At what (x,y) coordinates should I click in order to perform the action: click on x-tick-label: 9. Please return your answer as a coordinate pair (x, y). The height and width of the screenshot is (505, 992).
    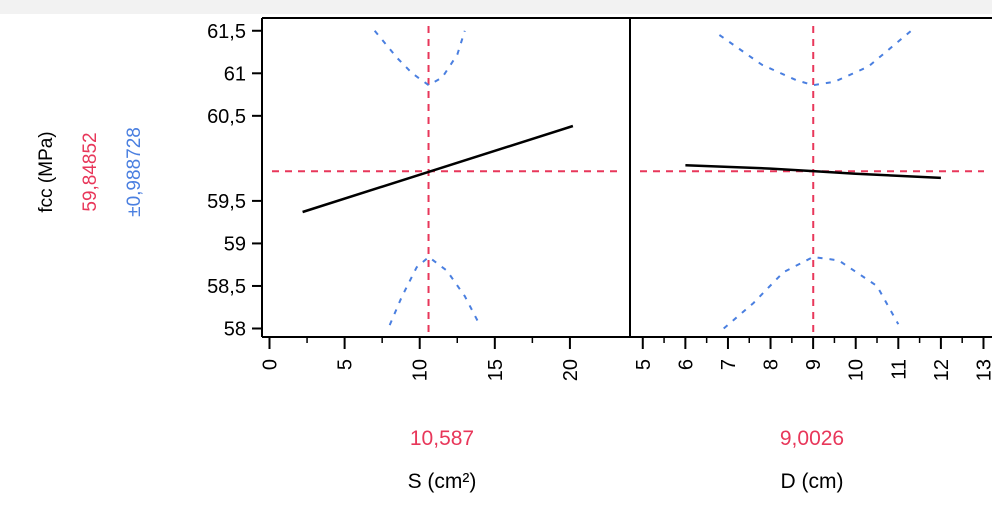
    Looking at the image, I should click on (814, 364).